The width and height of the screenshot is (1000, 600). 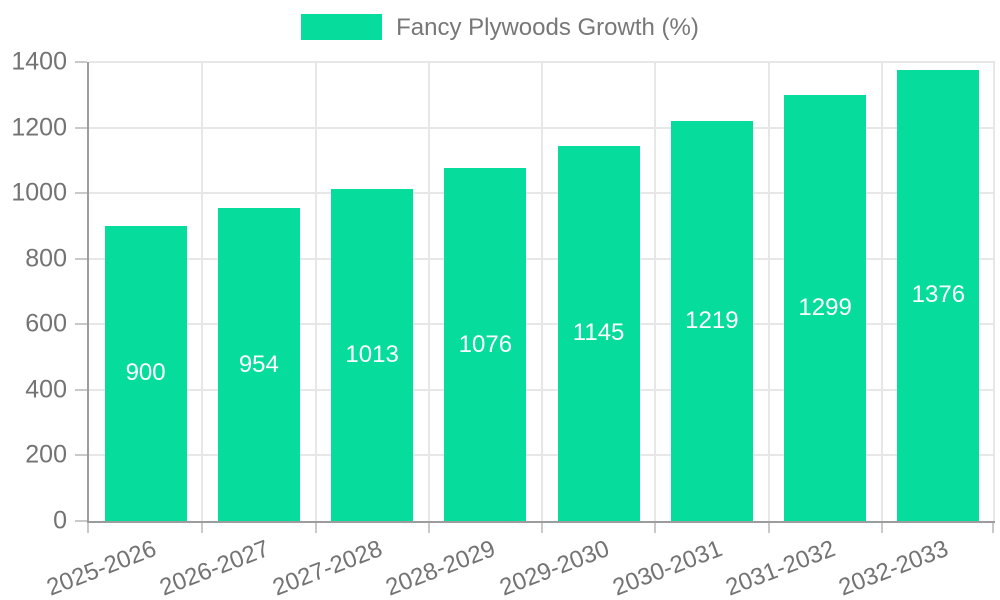 I want to click on bar: 1376, so click(x=938, y=295).